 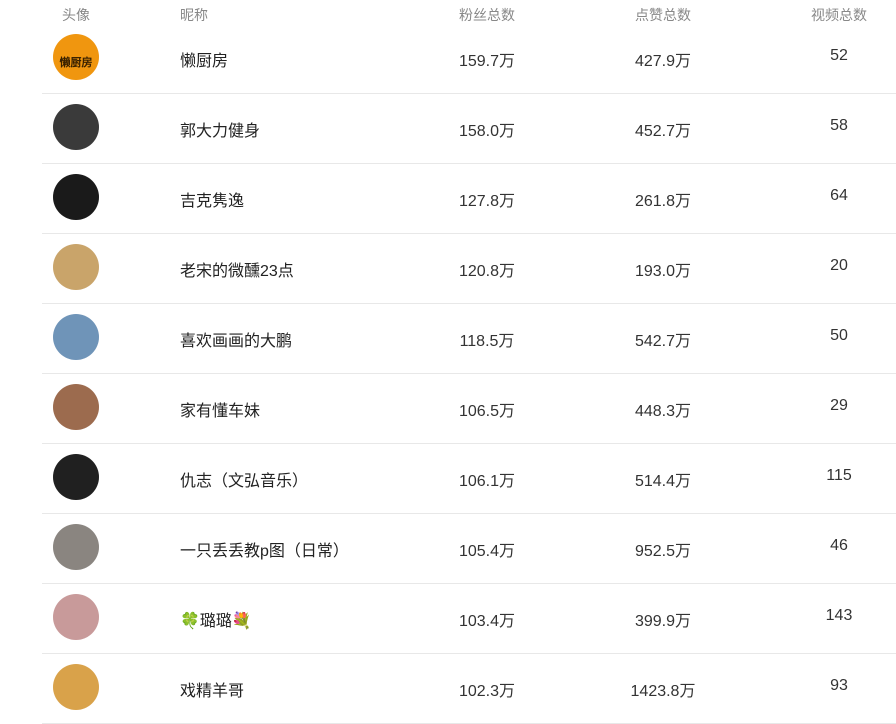 What do you see at coordinates (487, 271) in the screenshot?
I see `fans-count: 120.8万` at bounding box center [487, 271].